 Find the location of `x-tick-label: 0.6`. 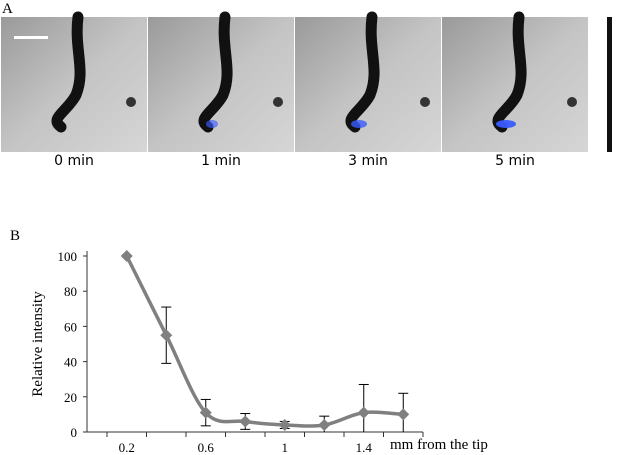

x-tick-label: 0.6 is located at coordinates (206, 447).